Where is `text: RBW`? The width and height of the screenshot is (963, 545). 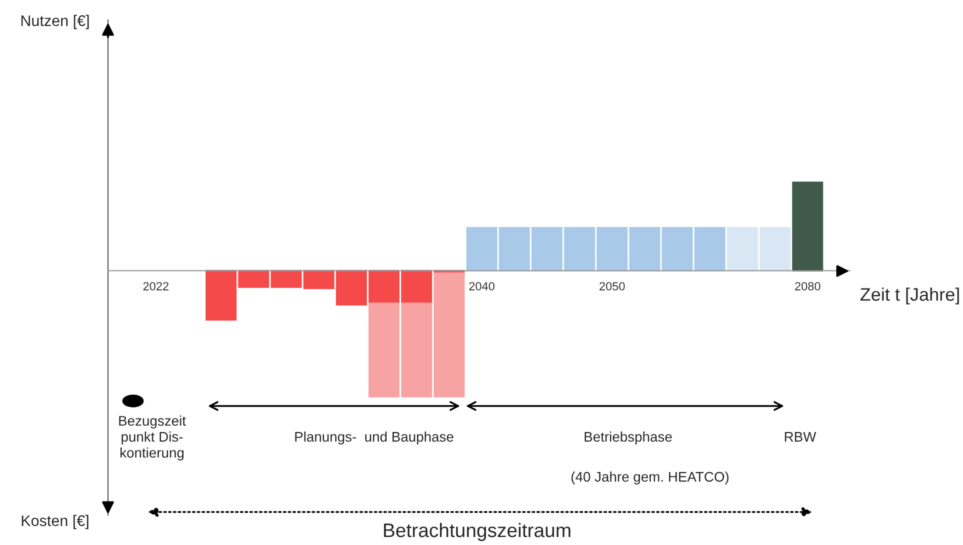 text: RBW is located at coordinates (800, 437).